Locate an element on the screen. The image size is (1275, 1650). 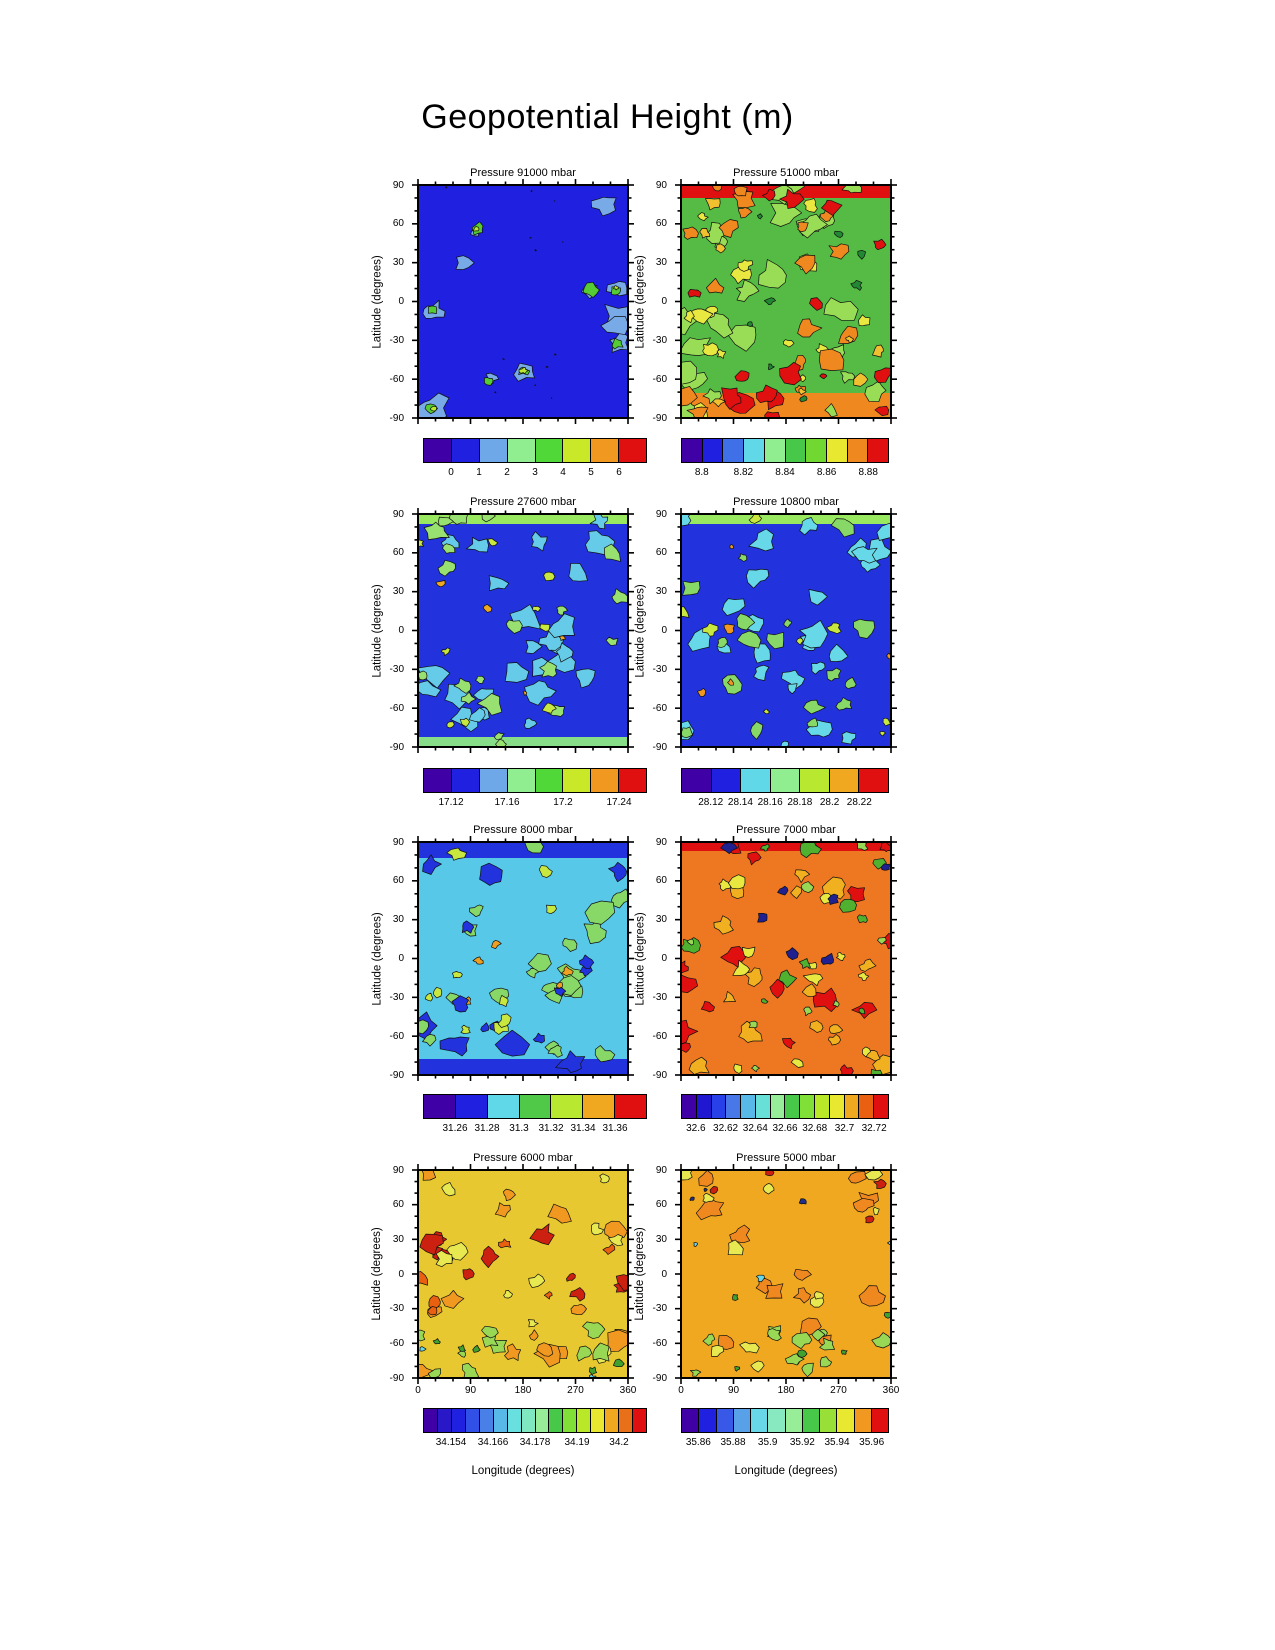
map-border is located at coordinates (523, 630).